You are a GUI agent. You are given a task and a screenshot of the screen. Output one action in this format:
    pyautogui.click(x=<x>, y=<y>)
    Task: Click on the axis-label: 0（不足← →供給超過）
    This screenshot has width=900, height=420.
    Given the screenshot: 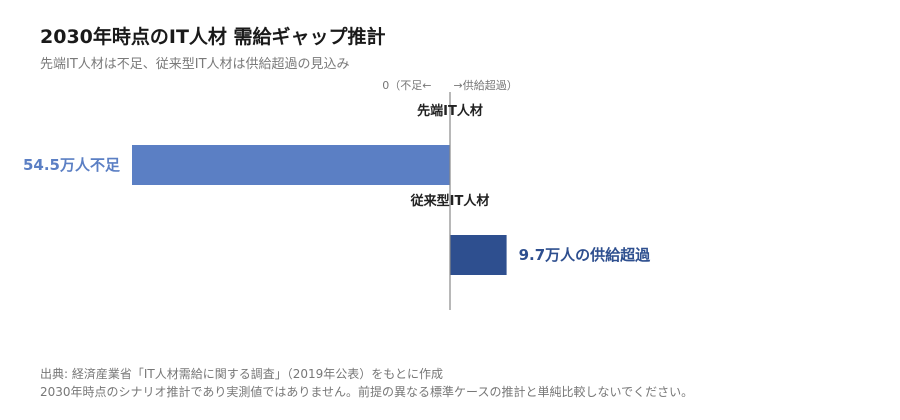 What is the action you would take?
    pyautogui.click(x=449, y=85)
    